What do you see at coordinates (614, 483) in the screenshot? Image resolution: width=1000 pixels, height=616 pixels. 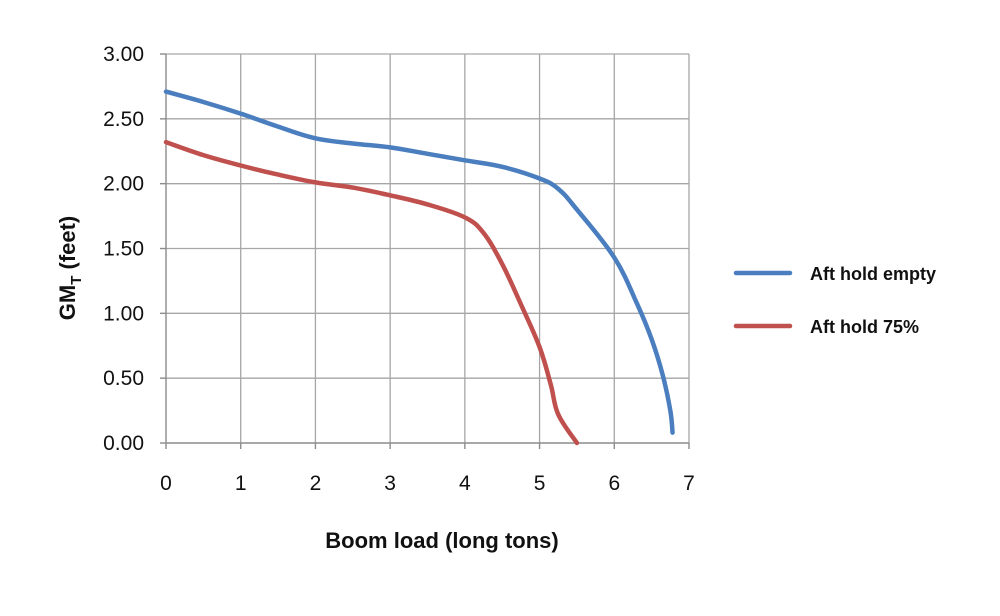 I see `x-tick-label-6: 6` at bounding box center [614, 483].